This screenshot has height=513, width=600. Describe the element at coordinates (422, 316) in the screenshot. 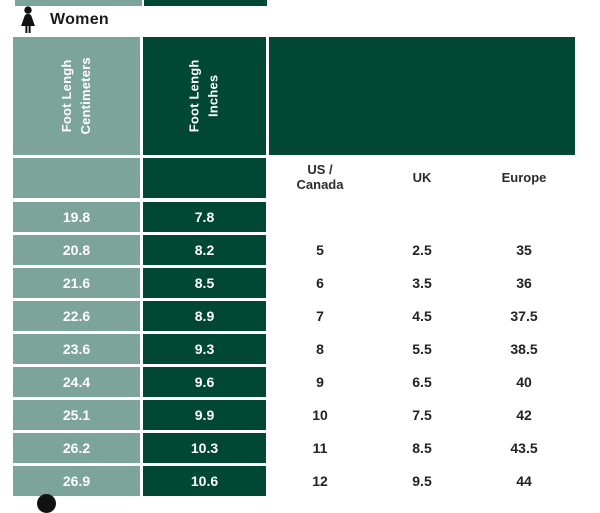

I see `cell-uk: 4.5` at that location.